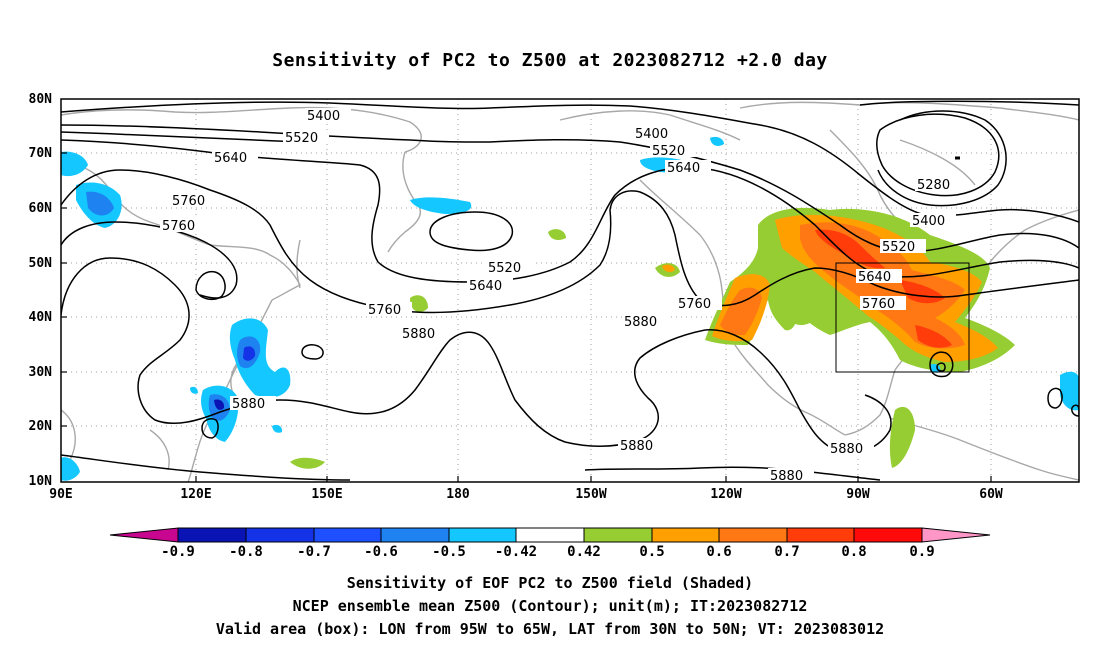 The width and height of the screenshot is (1100, 650). Describe the element at coordinates (458, 494) in the screenshot. I see `lon-label-180: 180` at that location.